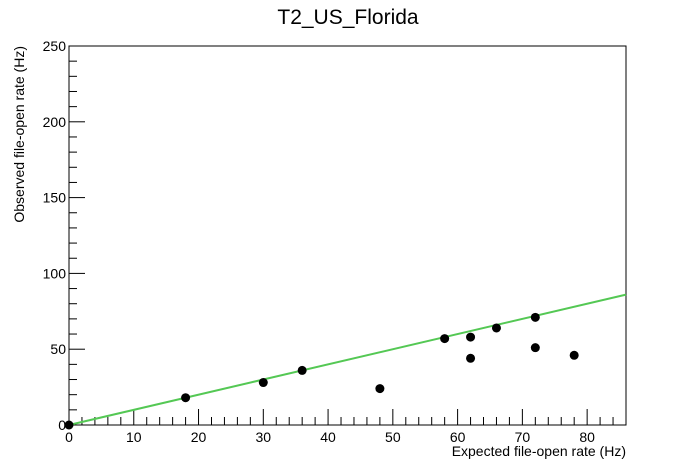 The height and width of the screenshot is (472, 696). Describe the element at coordinates (393, 437) in the screenshot. I see `x-tick-label: 50` at that location.